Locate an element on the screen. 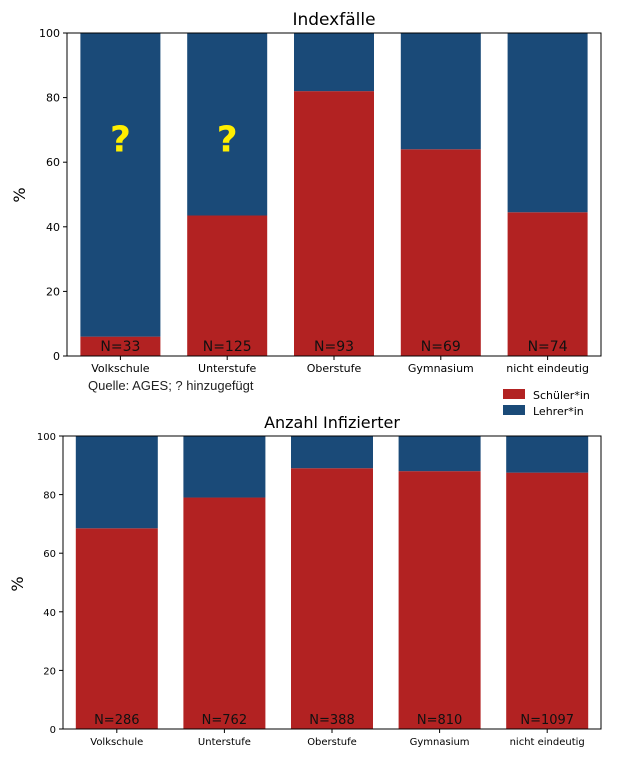 The width and height of the screenshot is (624, 765). legend-swatch-lehrer is located at coordinates (514, 410).